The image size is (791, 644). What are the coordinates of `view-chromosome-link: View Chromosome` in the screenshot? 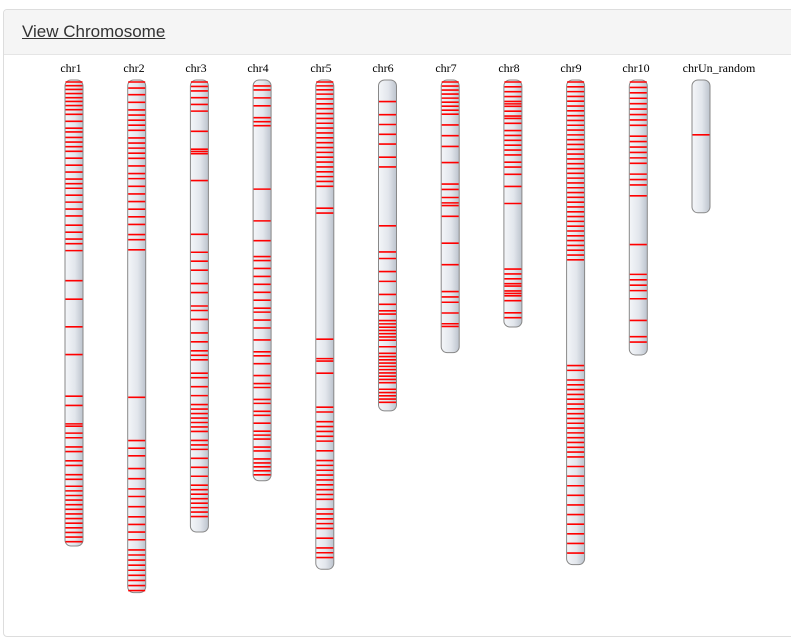 It's located at (94, 31).